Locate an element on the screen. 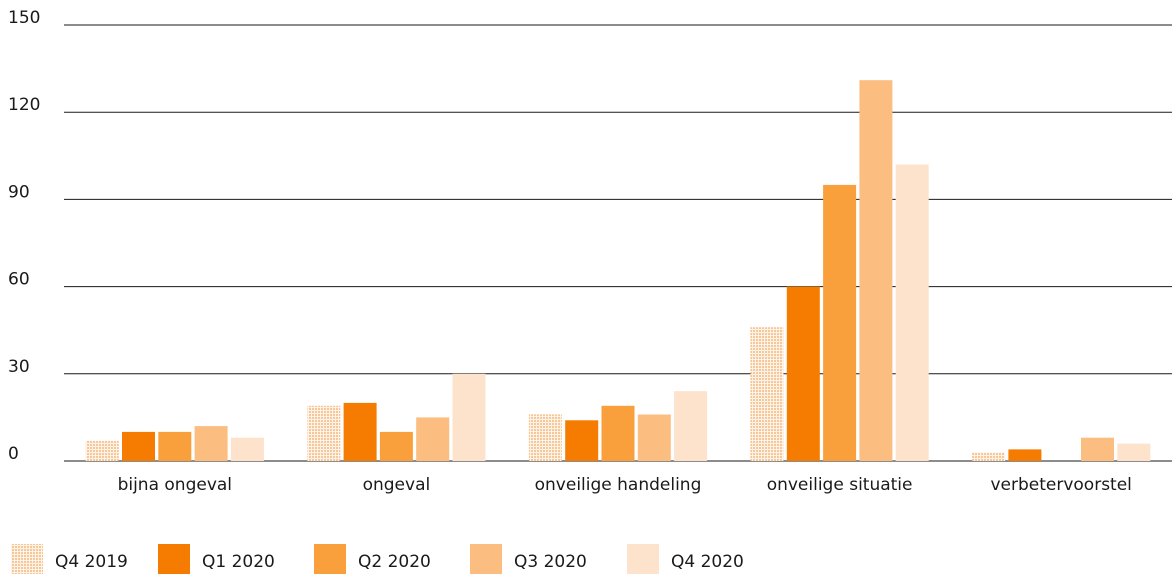  bar-q4-2020-ongeval is located at coordinates (469, 417).